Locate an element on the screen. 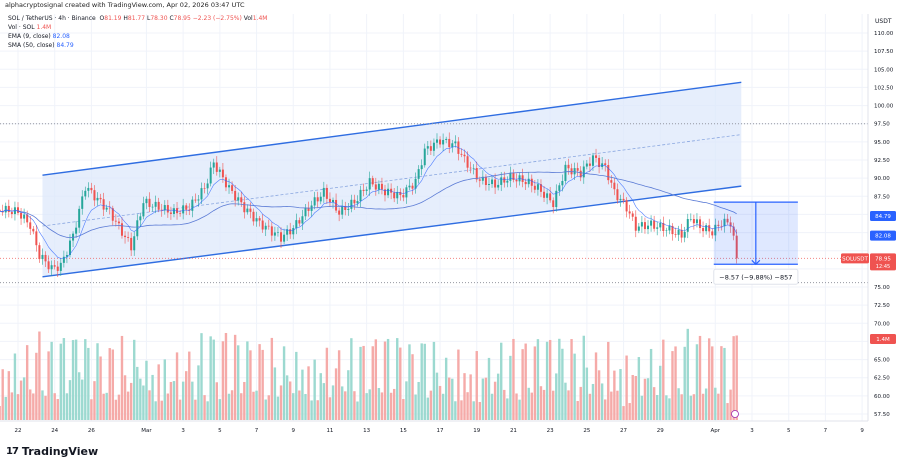 The height and width of the screenshot is (466, 900). ma-price-badge is located at coordinates (883, 235).